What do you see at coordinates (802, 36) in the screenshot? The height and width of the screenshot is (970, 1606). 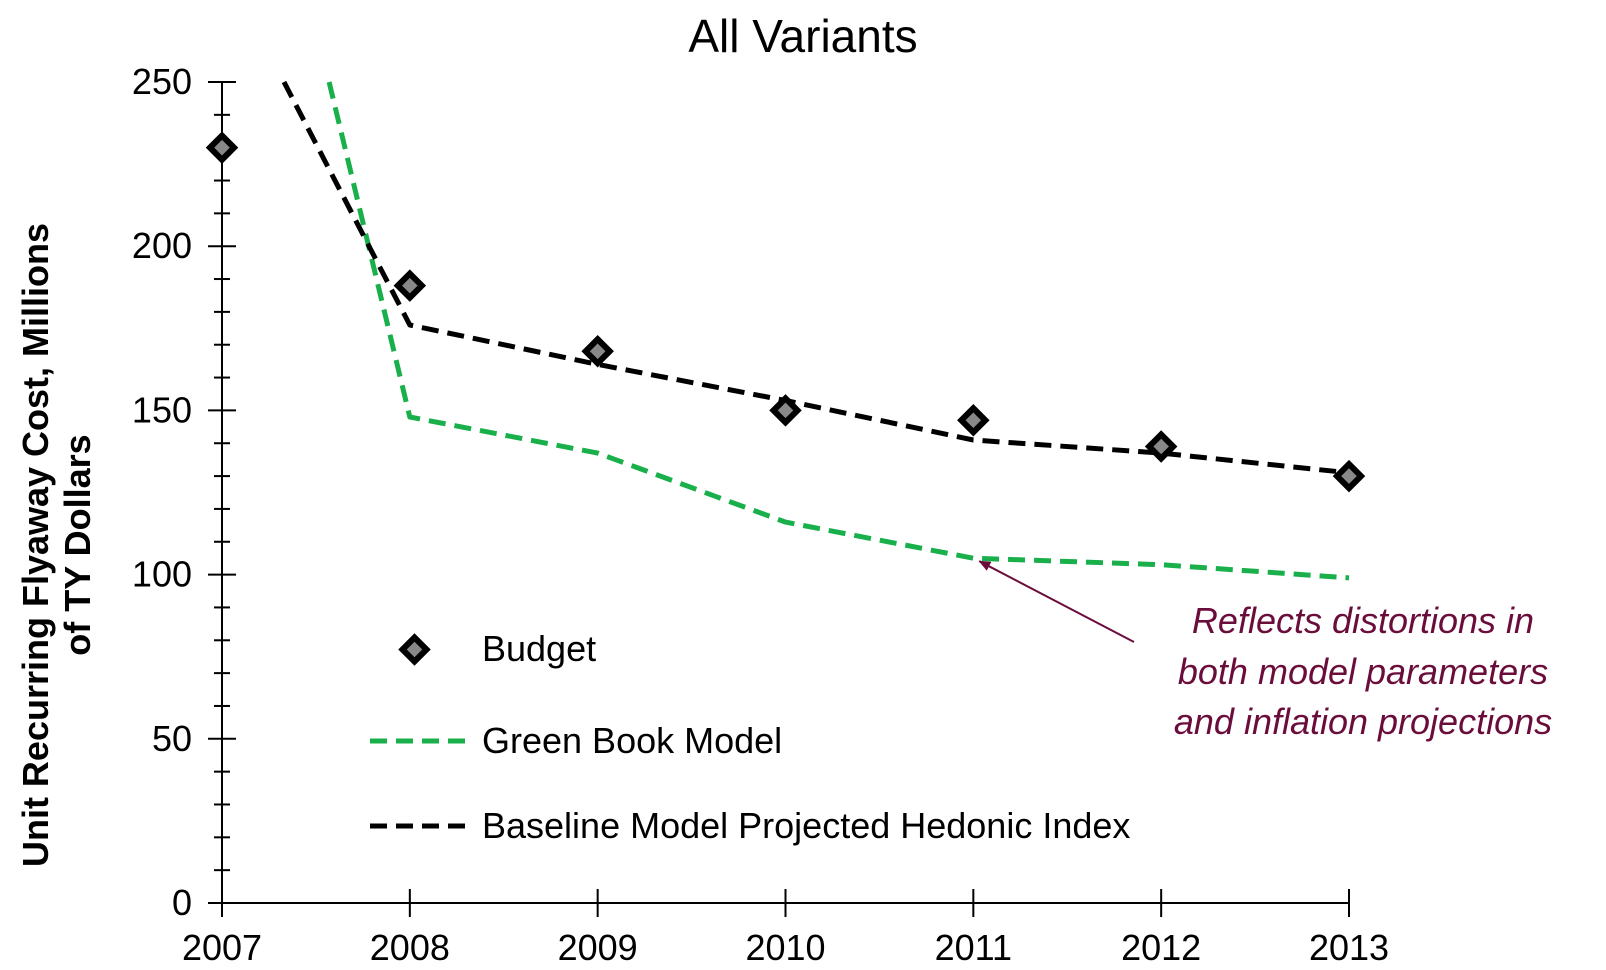 I see `chart-title: All Variants` at bounding box center [802, 36].